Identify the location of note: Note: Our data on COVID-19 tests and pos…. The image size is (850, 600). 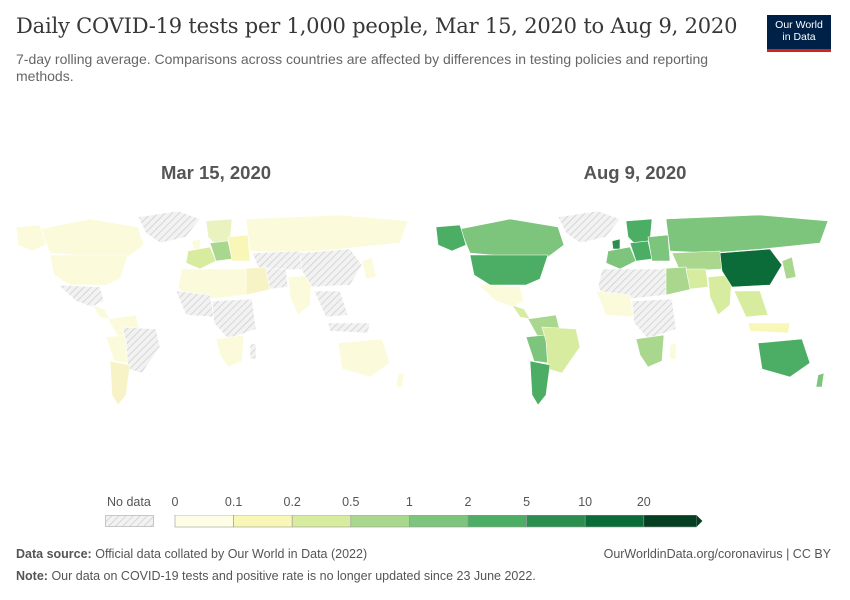
(276, 576).